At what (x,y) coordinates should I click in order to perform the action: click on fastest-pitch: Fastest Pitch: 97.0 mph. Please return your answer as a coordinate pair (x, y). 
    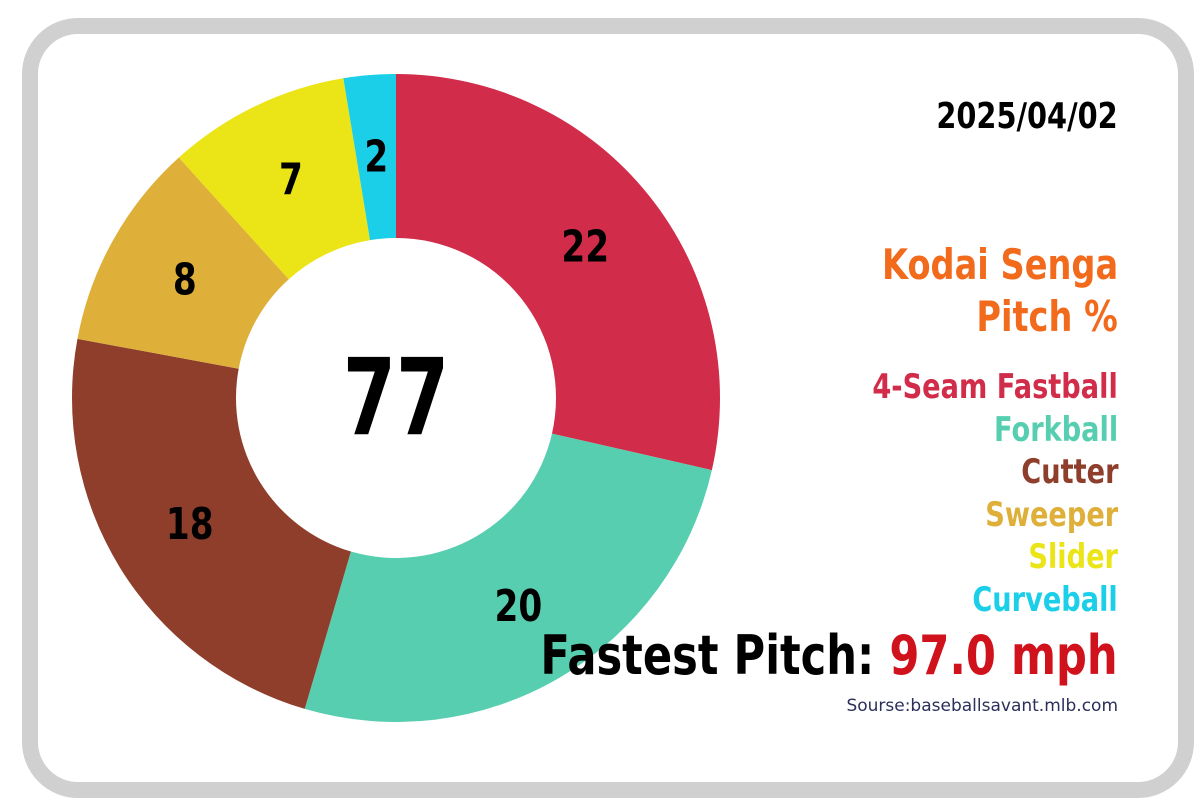
    Looking at the image, I should click on (757, 655).